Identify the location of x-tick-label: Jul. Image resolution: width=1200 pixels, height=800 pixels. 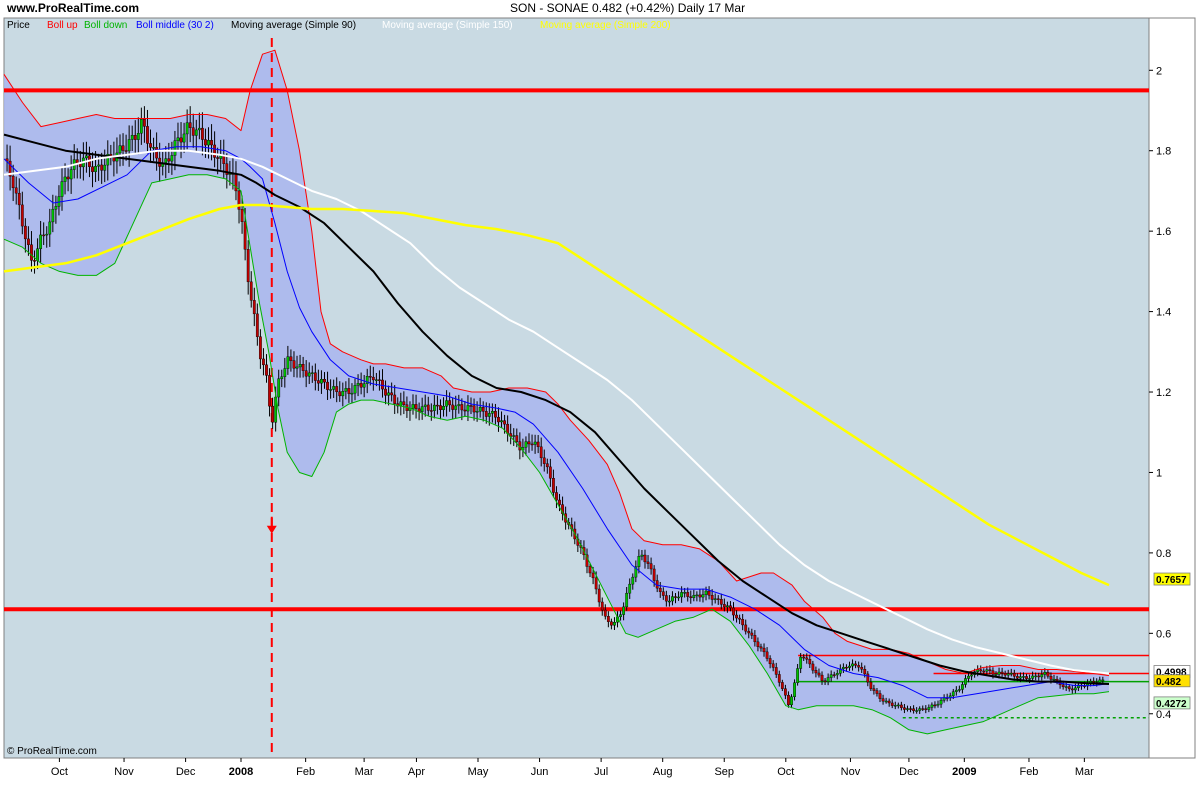
(601, 772).